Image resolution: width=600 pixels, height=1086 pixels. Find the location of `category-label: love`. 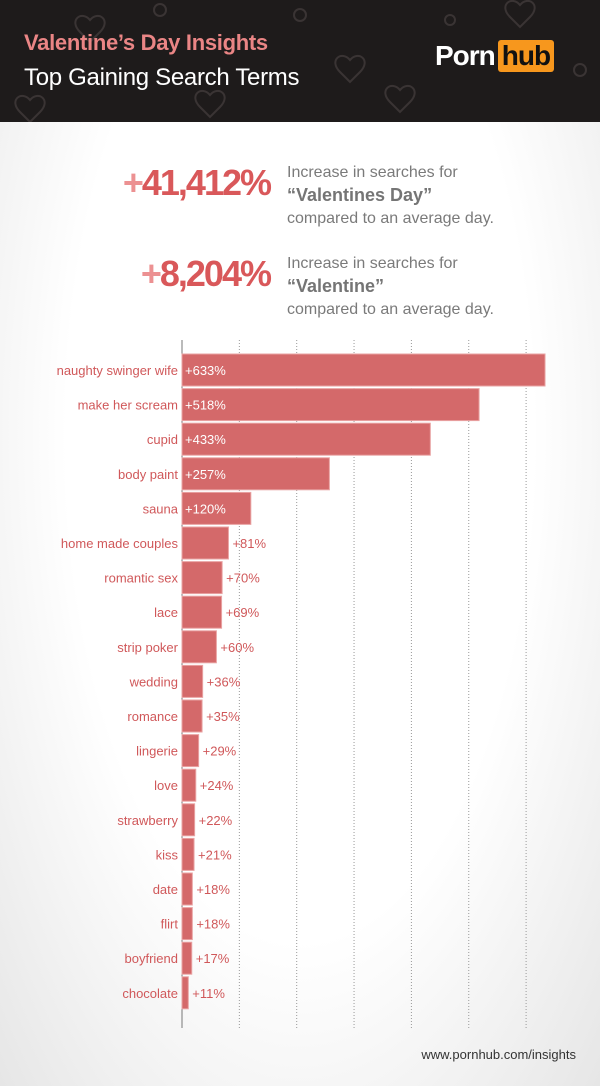

category-label: love is located at coordinates (166, 785).